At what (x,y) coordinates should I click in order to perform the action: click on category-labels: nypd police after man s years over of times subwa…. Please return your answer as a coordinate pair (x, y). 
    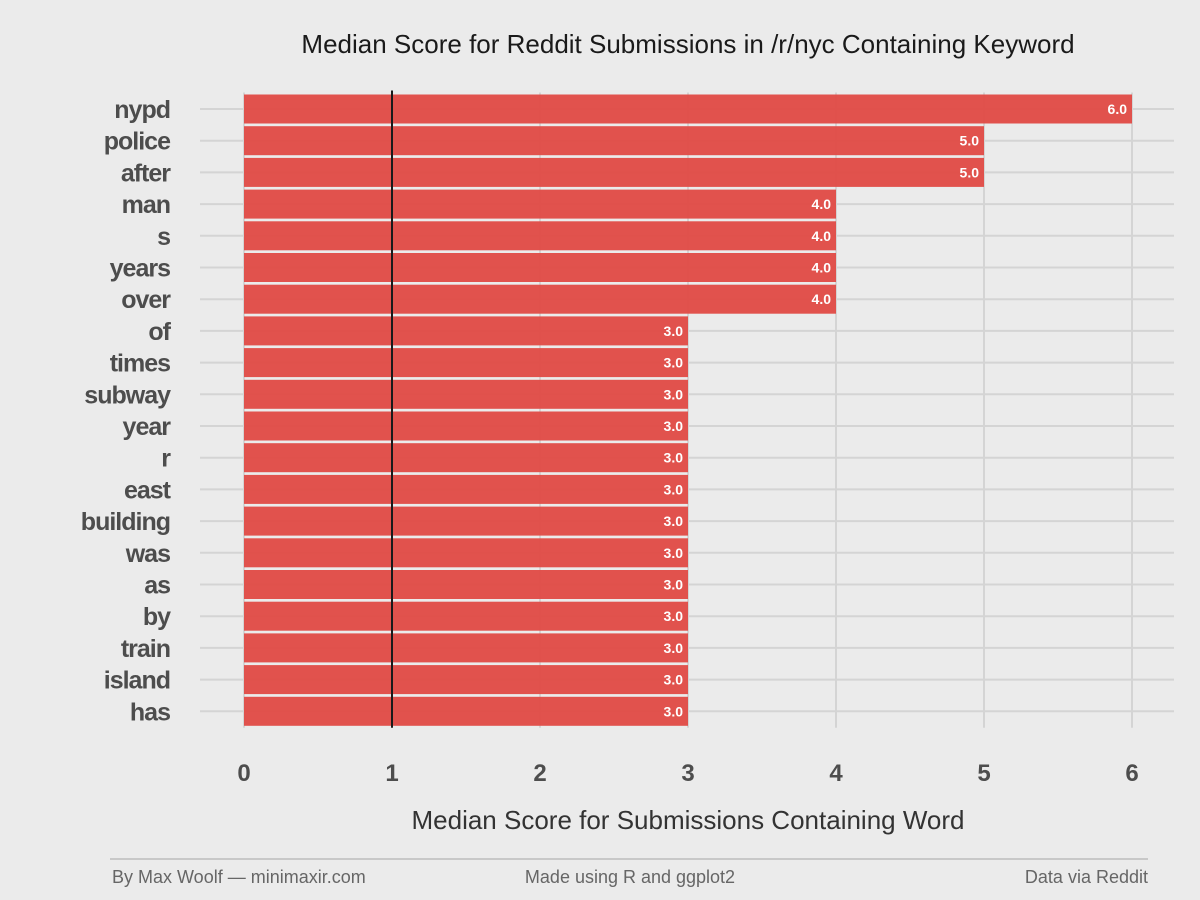
    Looking at the image, I should click on (127, 411).